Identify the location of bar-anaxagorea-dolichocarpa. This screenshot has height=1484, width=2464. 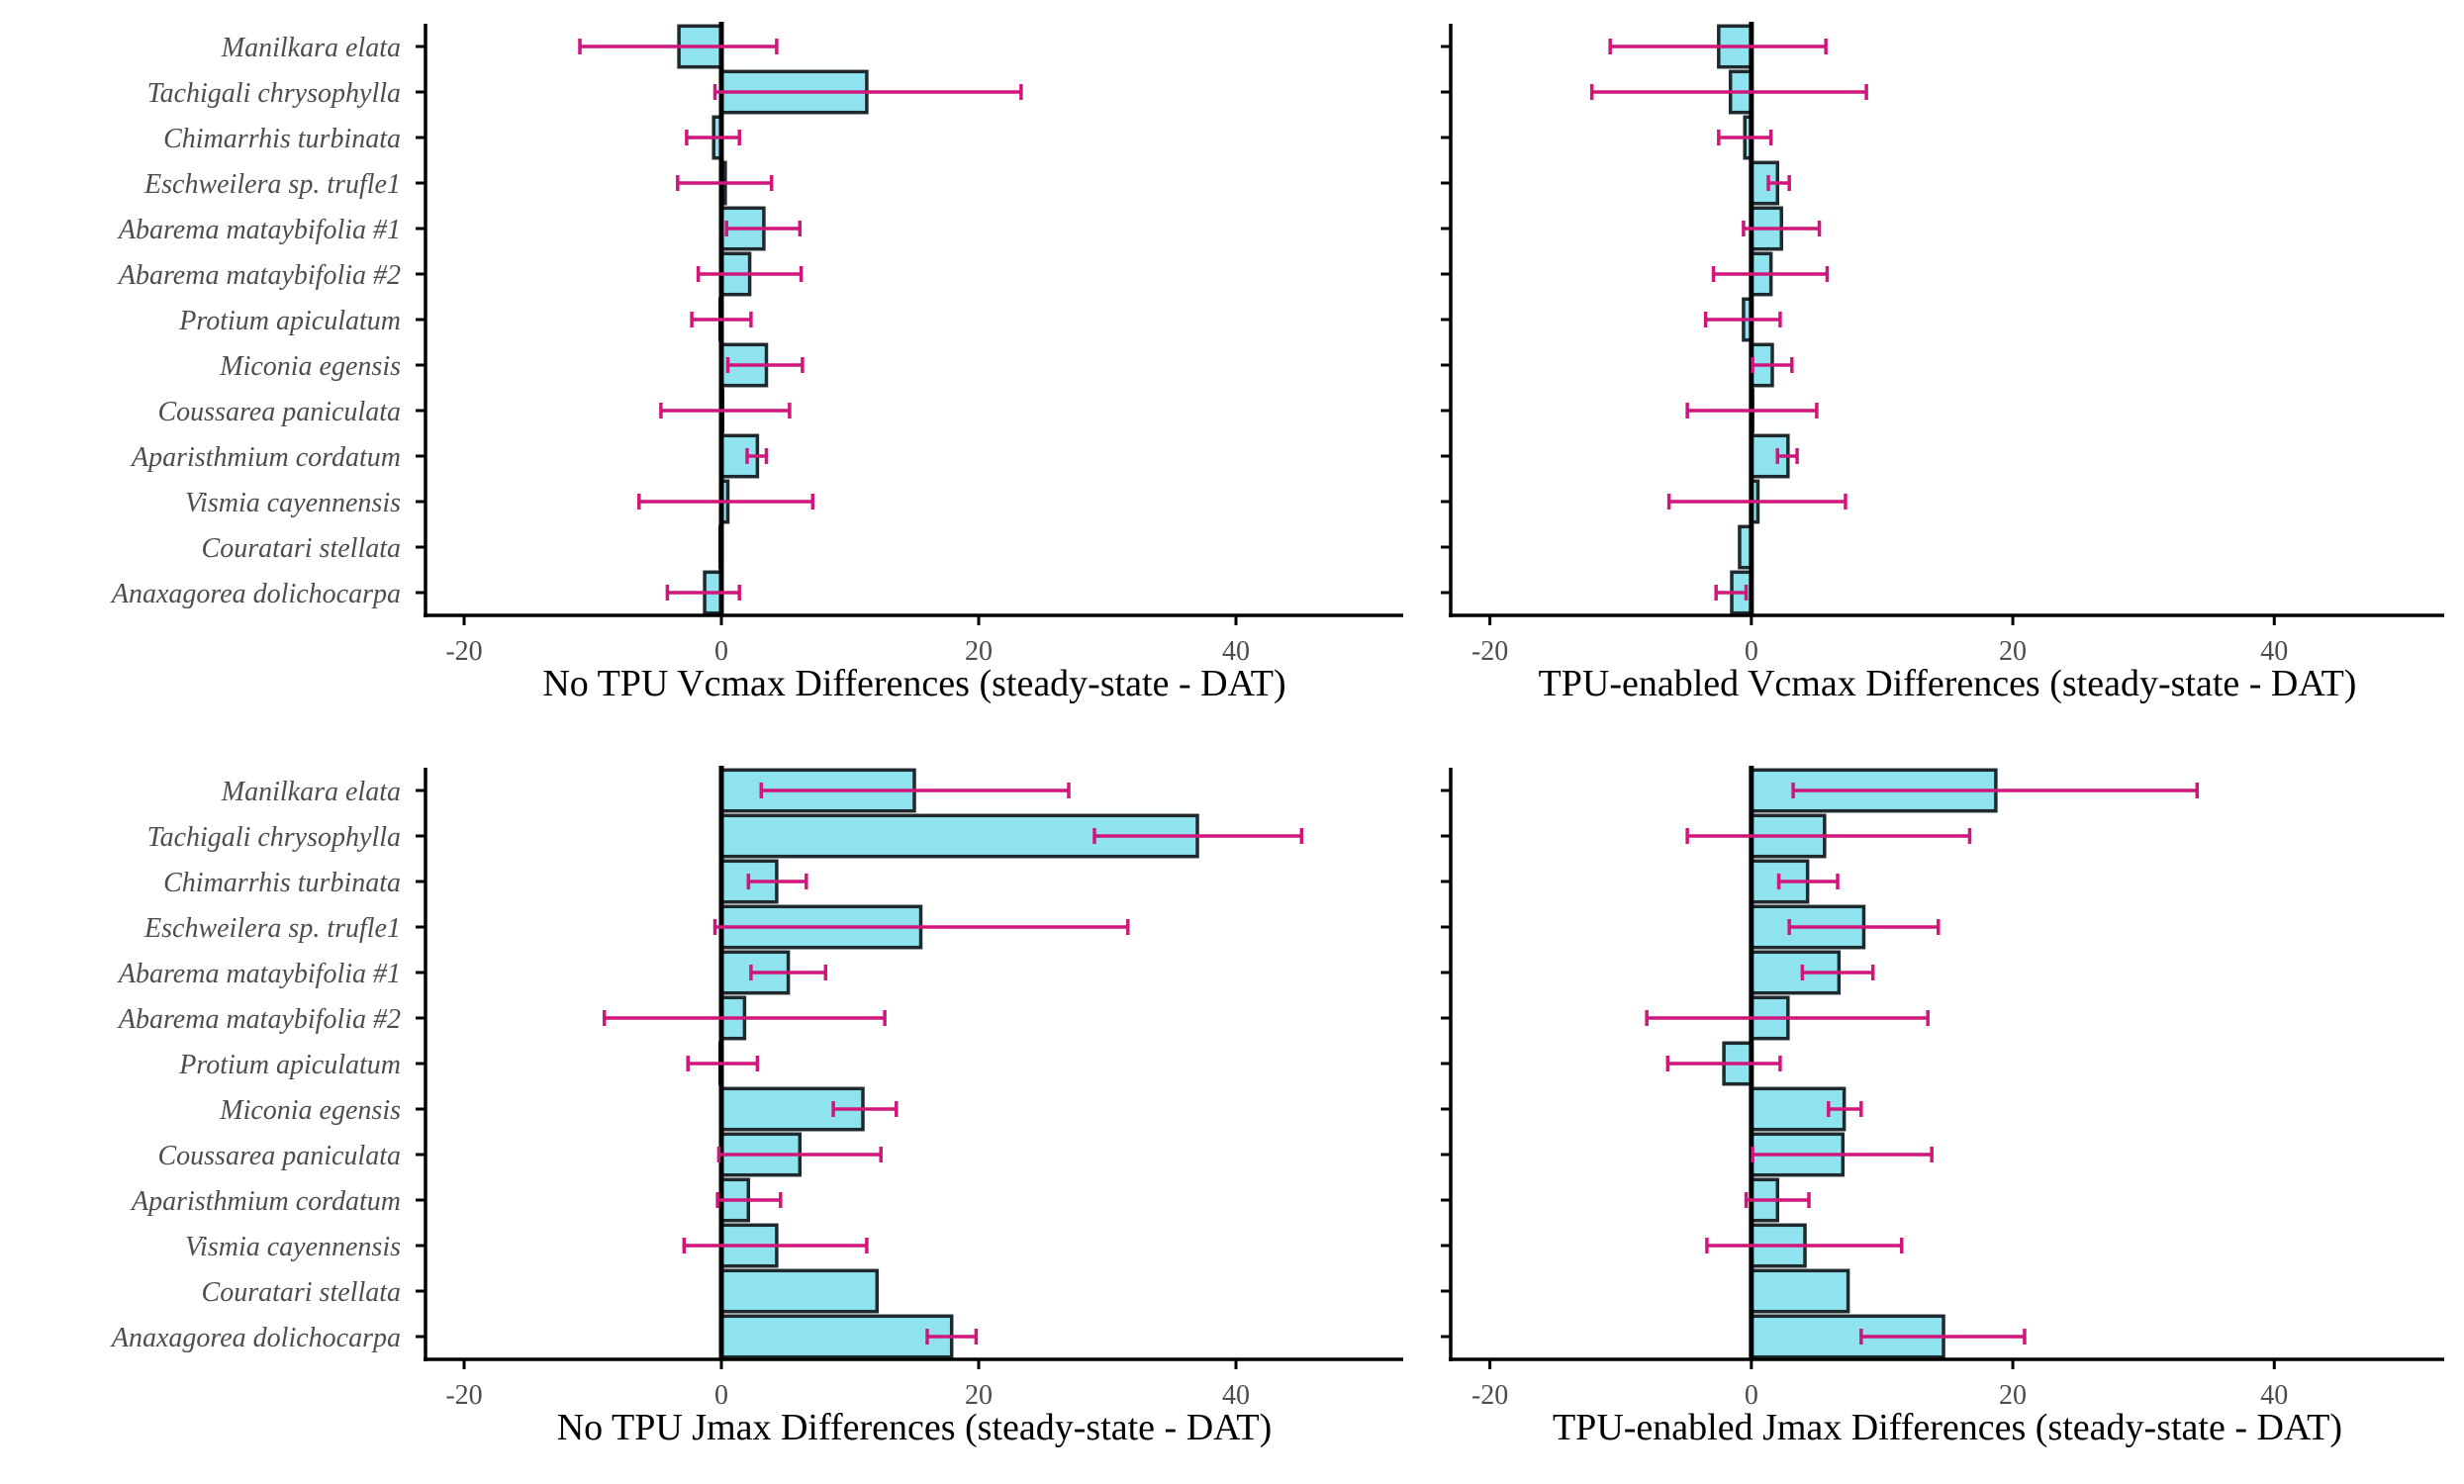
(836, 1336).